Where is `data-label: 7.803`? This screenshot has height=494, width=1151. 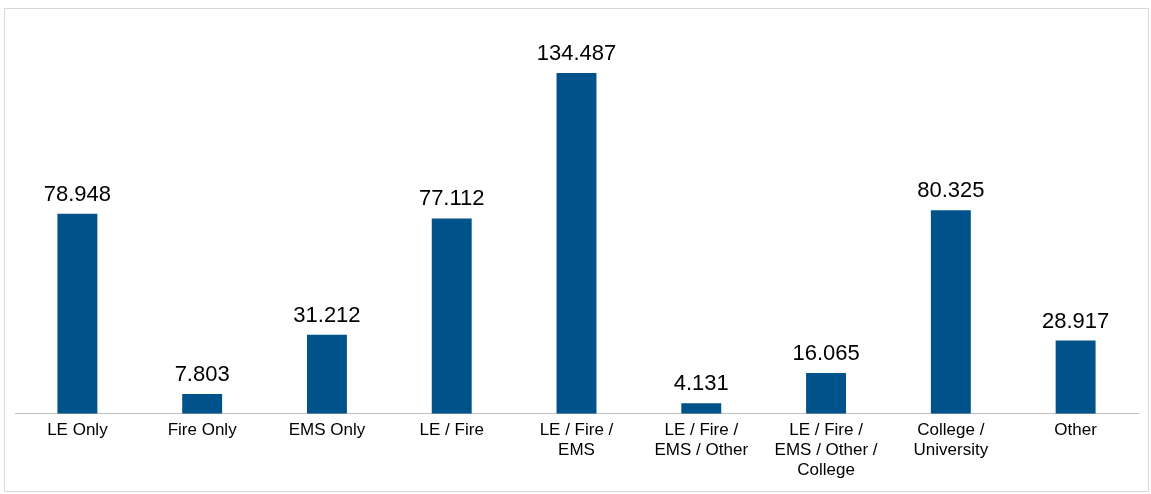 data-label: 7.803 is located at coordinates (202, 374).